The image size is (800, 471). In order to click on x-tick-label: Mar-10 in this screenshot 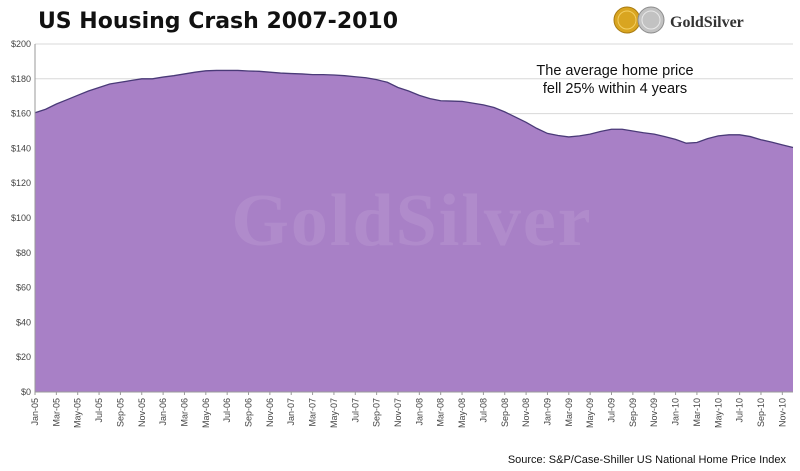, I will do `click(697, 412)`.